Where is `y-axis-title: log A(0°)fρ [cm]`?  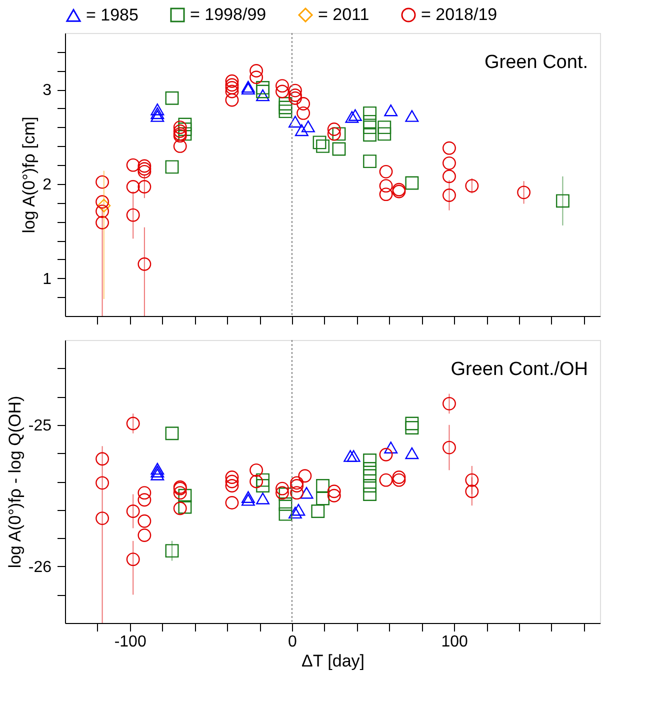
y-axis-title: log A(0°)fρ [cm] is located at coordinates (29, 175).